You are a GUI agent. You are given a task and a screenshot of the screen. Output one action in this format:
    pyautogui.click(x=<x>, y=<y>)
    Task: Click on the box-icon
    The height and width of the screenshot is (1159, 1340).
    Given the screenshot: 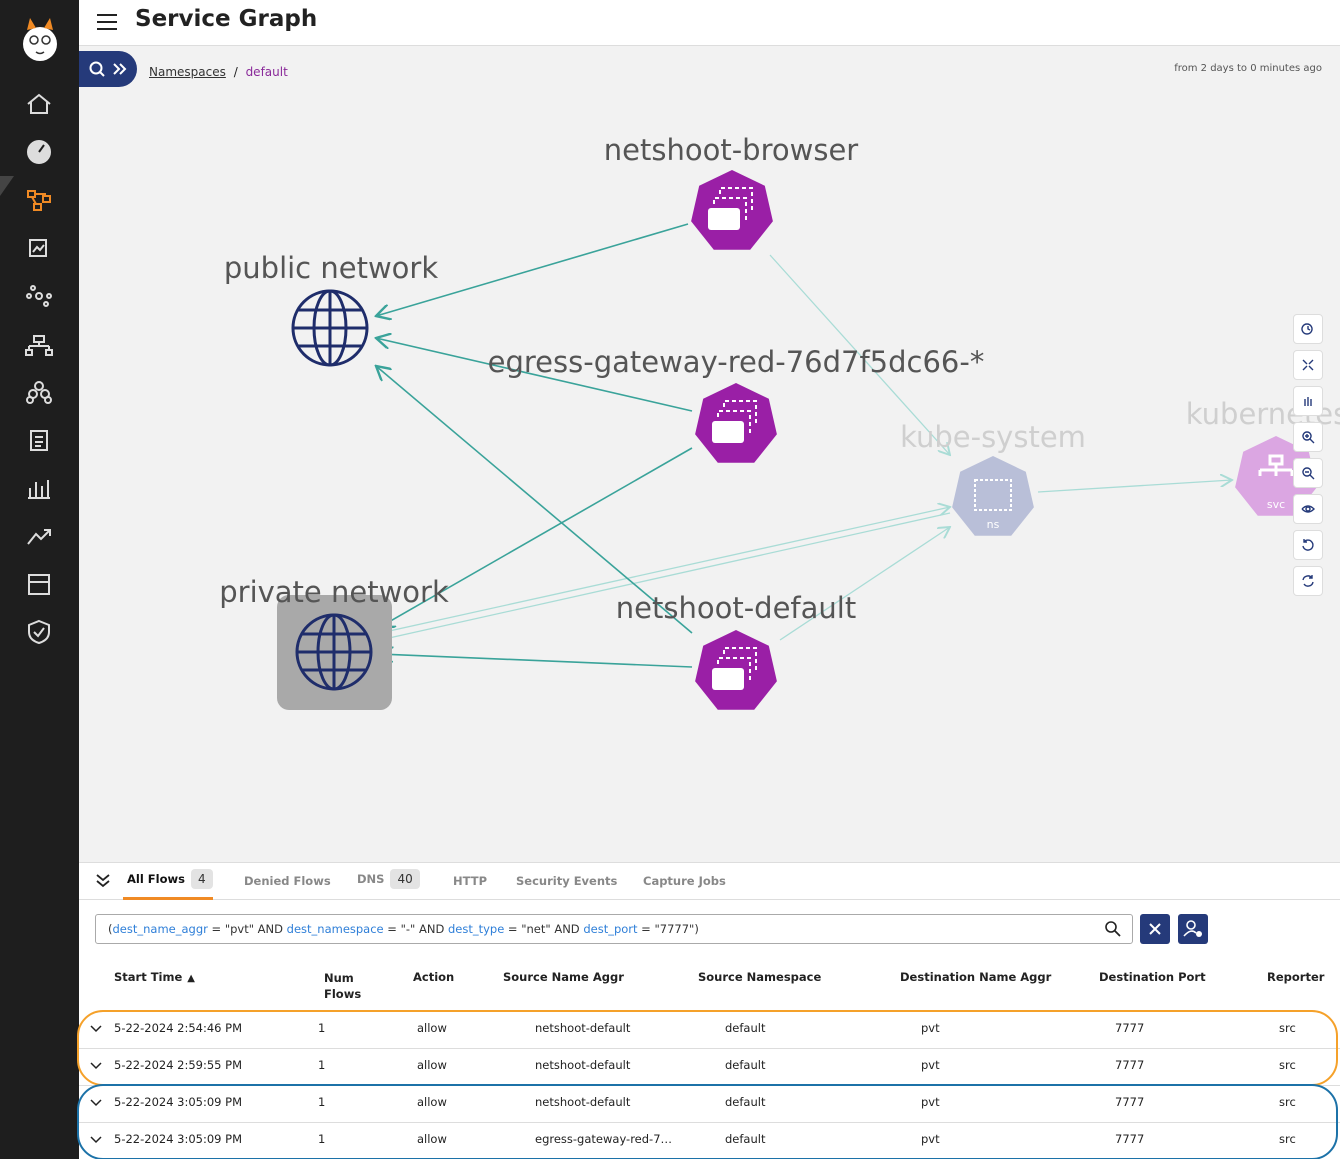 What is the action you would take?
    pyautogui.click(x=39, y=584)
    